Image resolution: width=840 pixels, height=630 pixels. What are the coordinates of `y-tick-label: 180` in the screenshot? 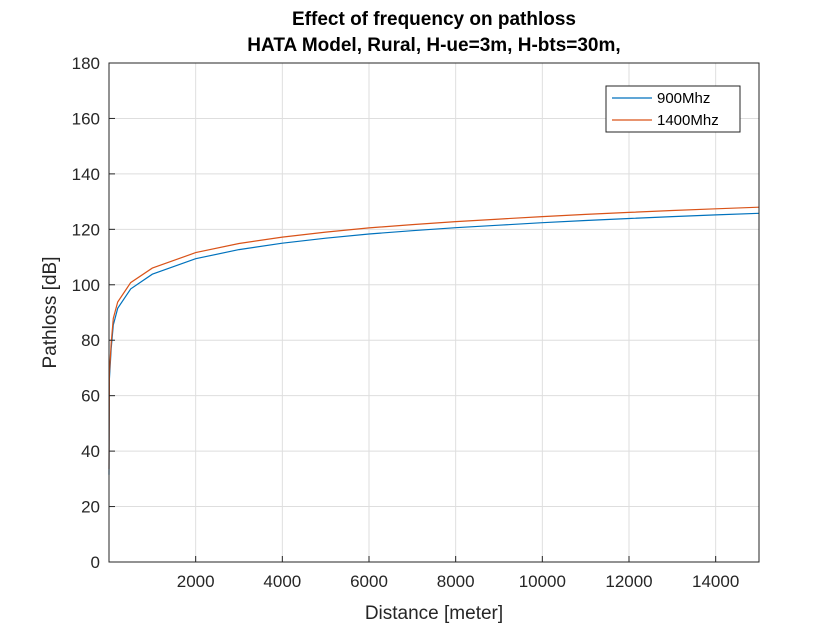 It's located at (86, 63).